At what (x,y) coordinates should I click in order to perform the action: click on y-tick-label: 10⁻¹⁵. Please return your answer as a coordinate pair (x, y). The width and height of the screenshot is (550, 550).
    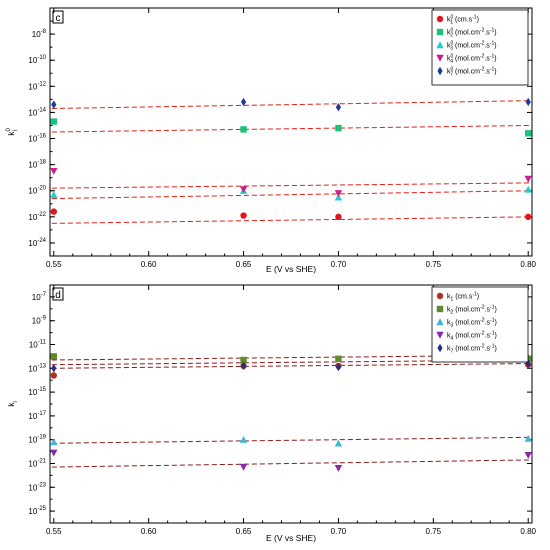
    Looking at the image, I should click on (37, 392).